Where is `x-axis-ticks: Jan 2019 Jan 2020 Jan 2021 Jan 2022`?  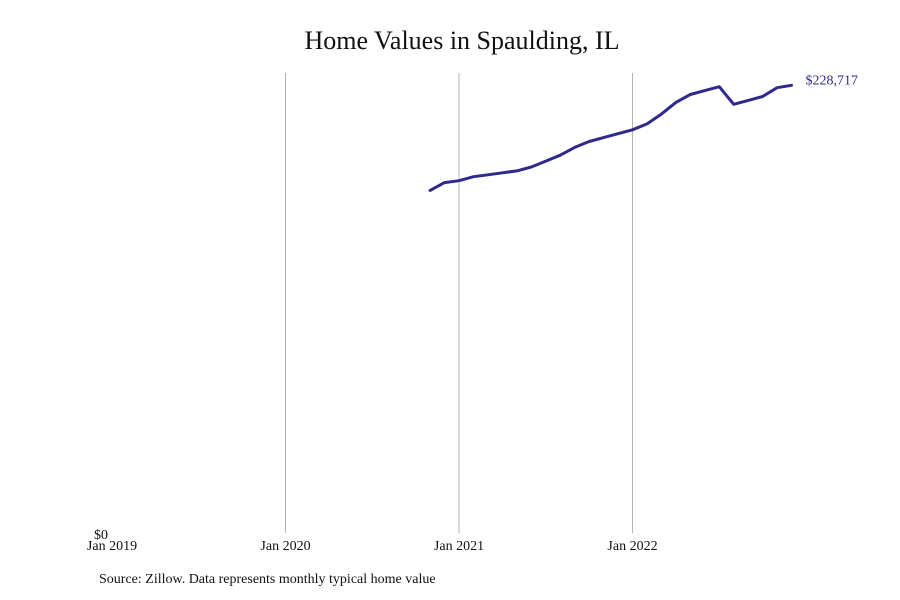
x-axis-ticks: Jan 2019 Jan 2020 Jan 2021 Jan 2022 is located at coordinates (372, 546).